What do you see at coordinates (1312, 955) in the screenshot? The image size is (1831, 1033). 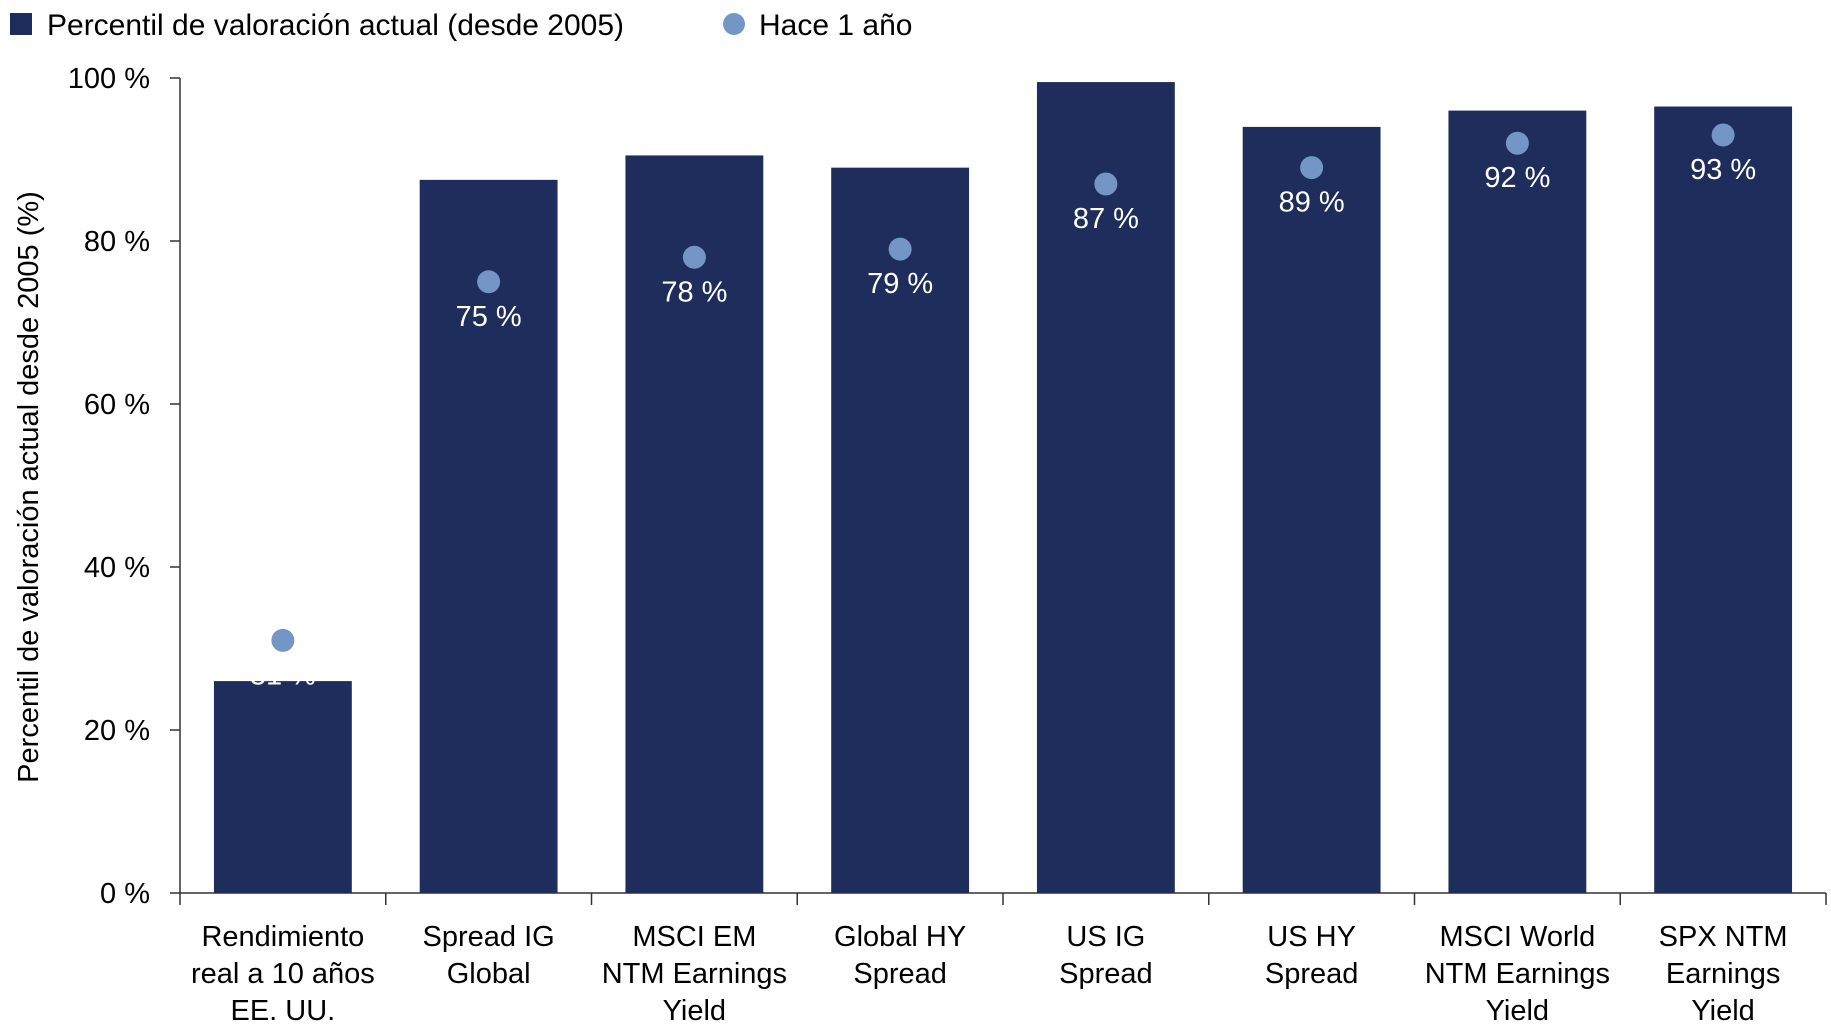 I see `category-label: US HY Spread` at bounding box center [1312, 955].